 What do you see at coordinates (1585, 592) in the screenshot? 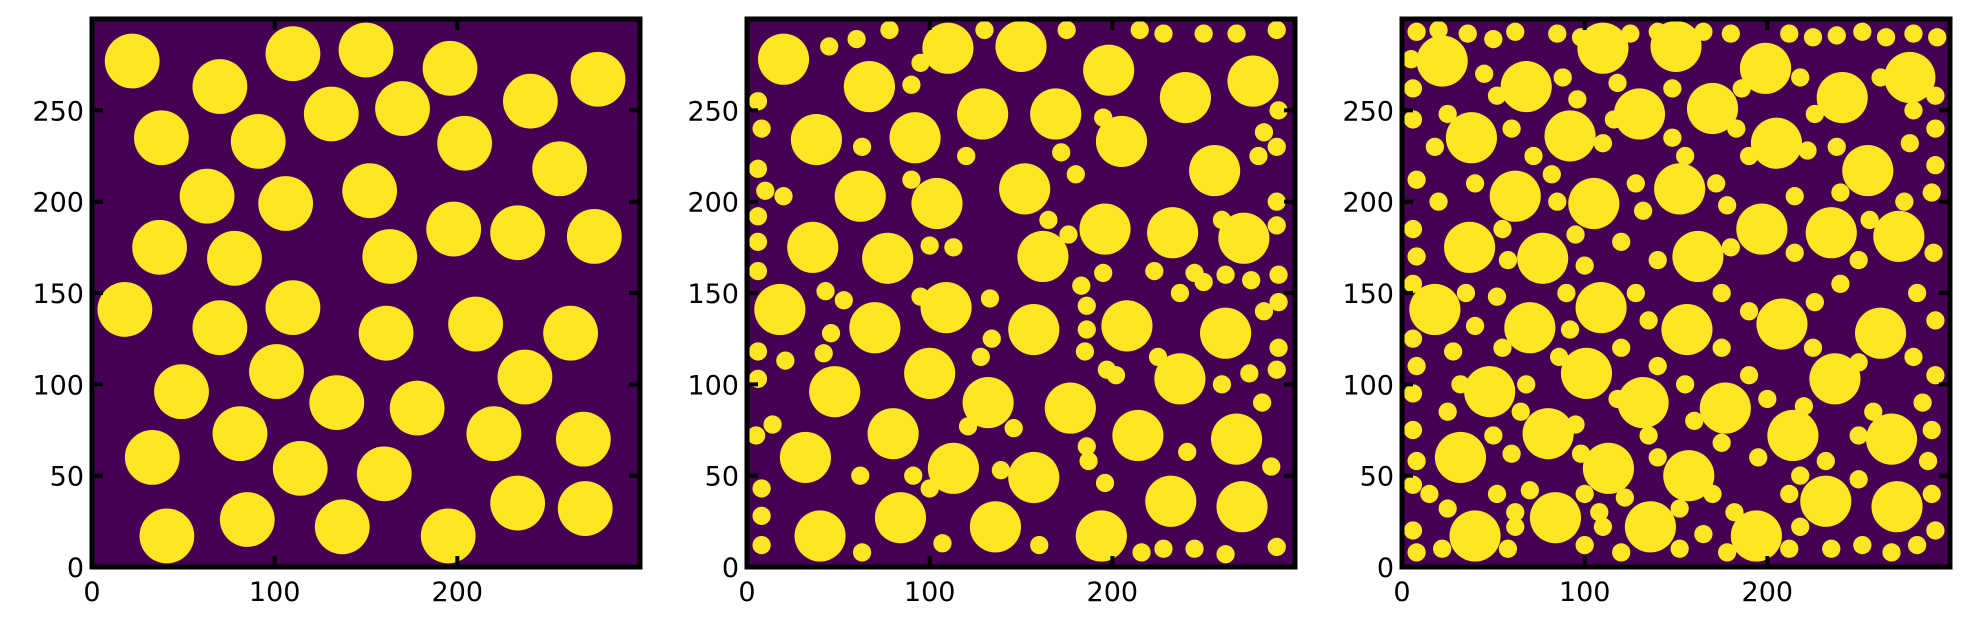
I see `x-tick-label: 100` at bounding box center [1585, 592].